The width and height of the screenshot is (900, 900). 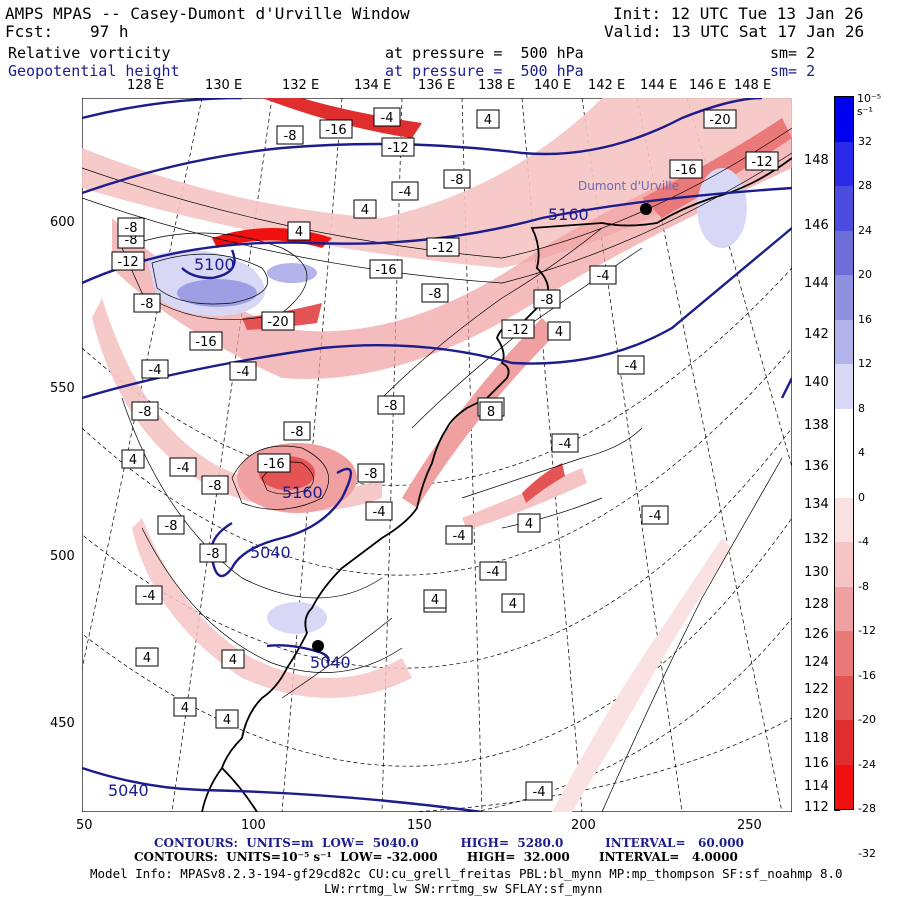 What do you see at coordinates (94, 71) in the screenshot?
I see `field2-name: Geopotential height` at bounding box center [94, 71].